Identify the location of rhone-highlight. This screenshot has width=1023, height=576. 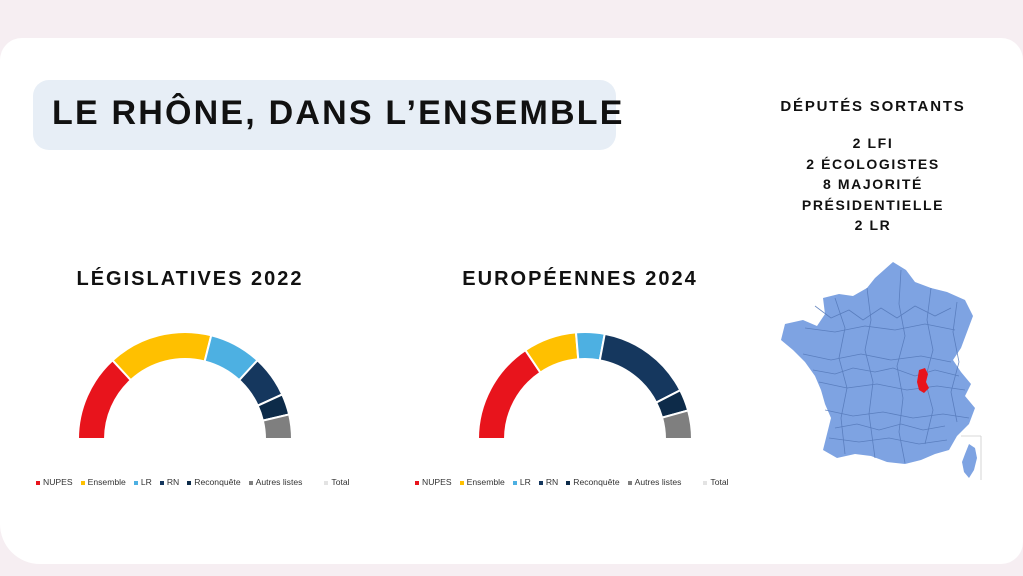
(923, 380).